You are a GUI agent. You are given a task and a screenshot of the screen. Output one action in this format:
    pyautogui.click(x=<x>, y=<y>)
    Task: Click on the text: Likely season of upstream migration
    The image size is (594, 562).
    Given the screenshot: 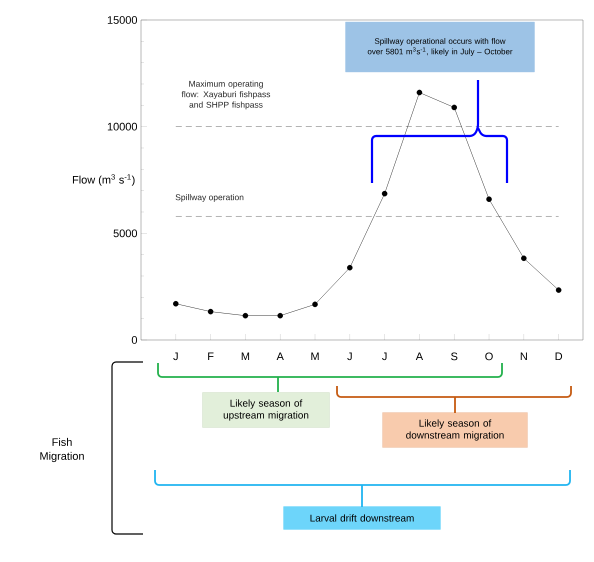 What is the action you would take?
    pyautogui.click(x=266, y=410)
    